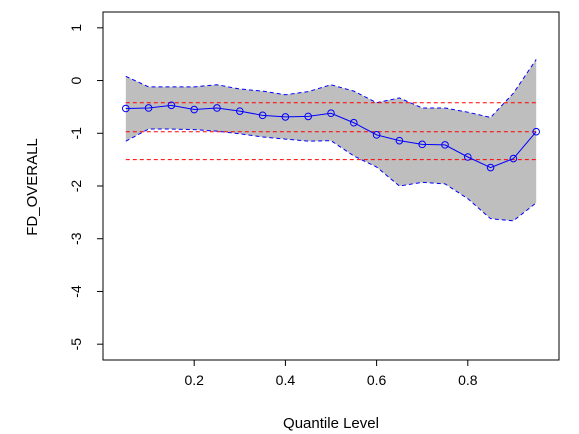 The height and width of the screenshot is (434, 579). I want to click on series-layer, so click(331, 136).